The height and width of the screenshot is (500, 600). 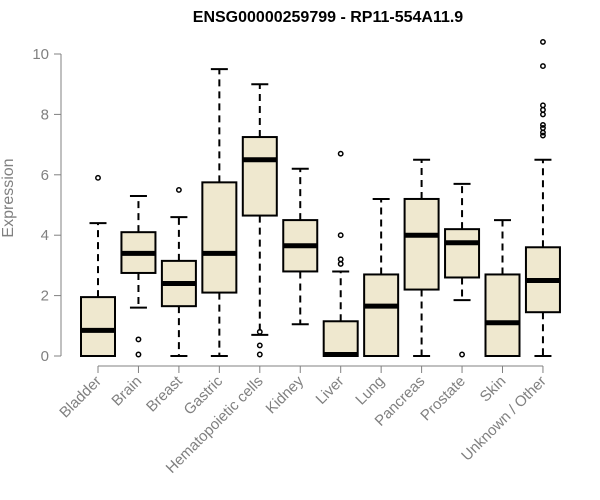 What do you see at coordinates (443, 399) in the screenshot?
I see `x-tick-label: Prostate` at bounding box center [443, 399].